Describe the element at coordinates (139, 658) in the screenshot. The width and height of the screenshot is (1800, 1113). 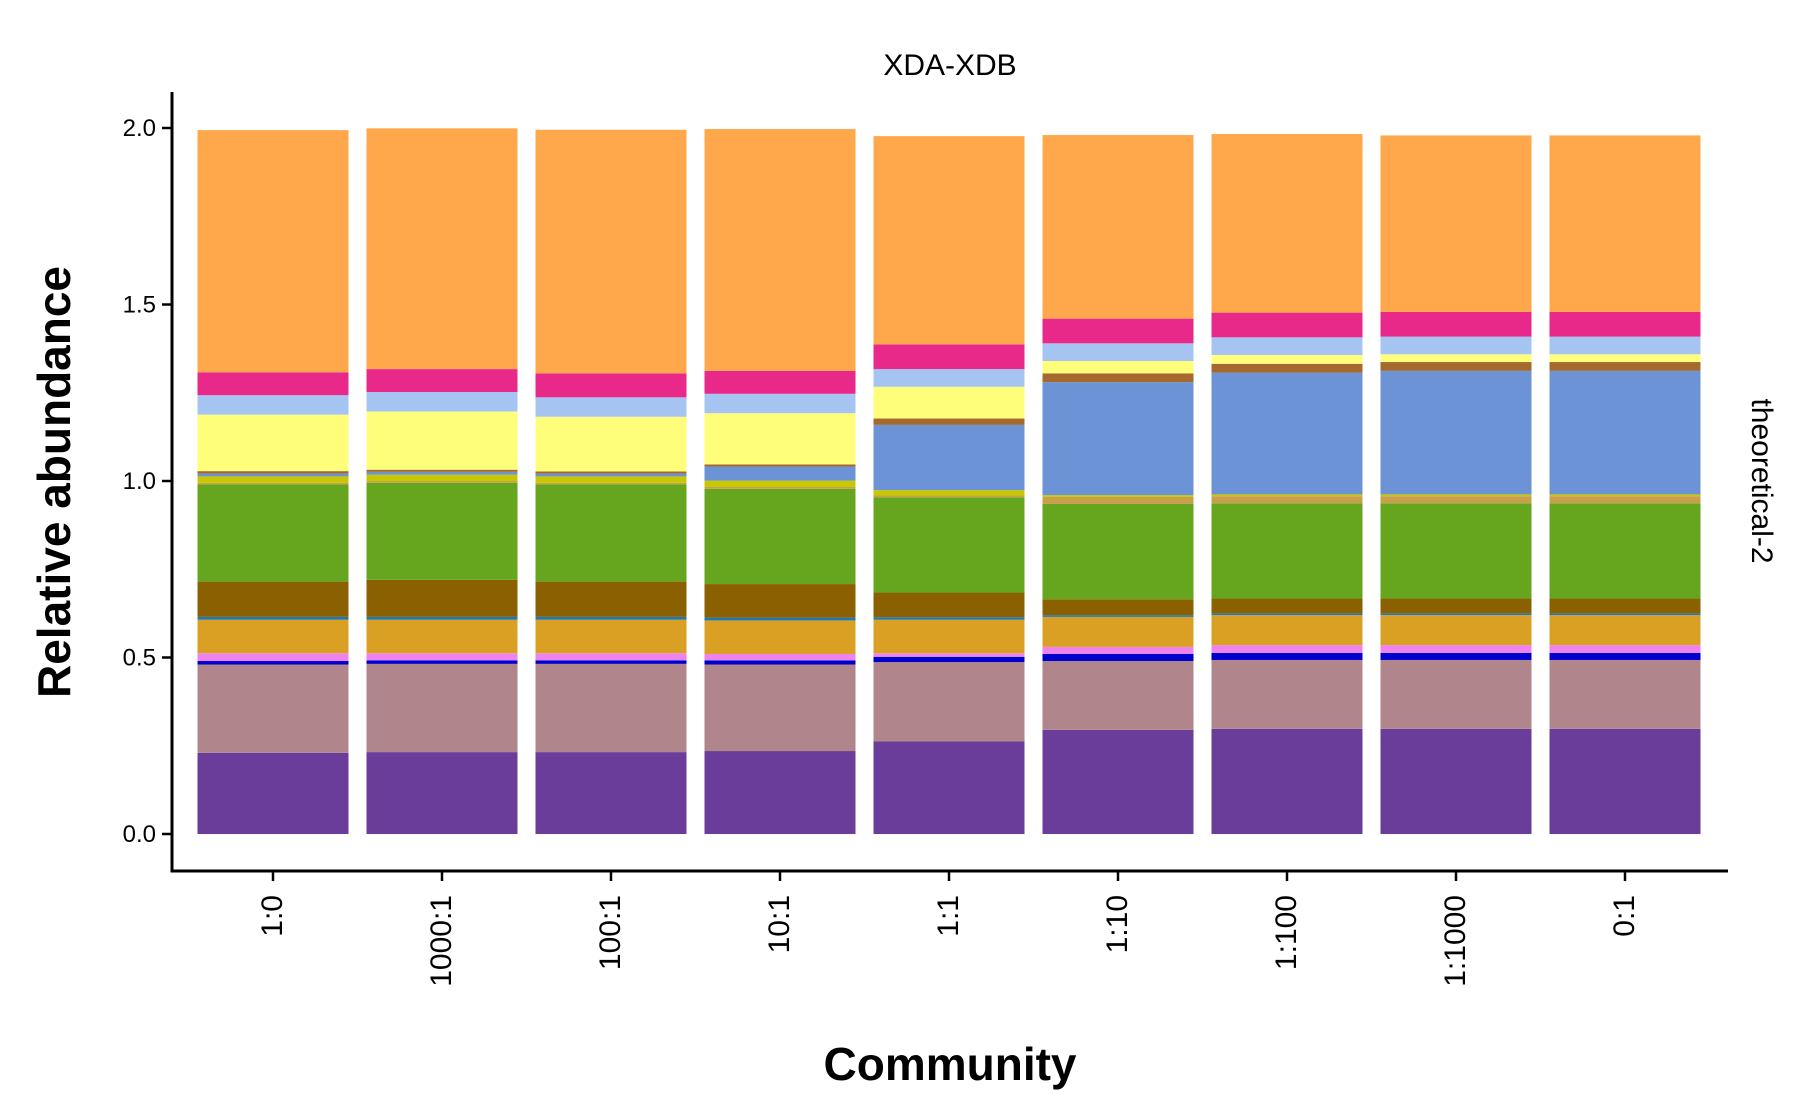
I see `y-tick-label: 0.5` at that location.